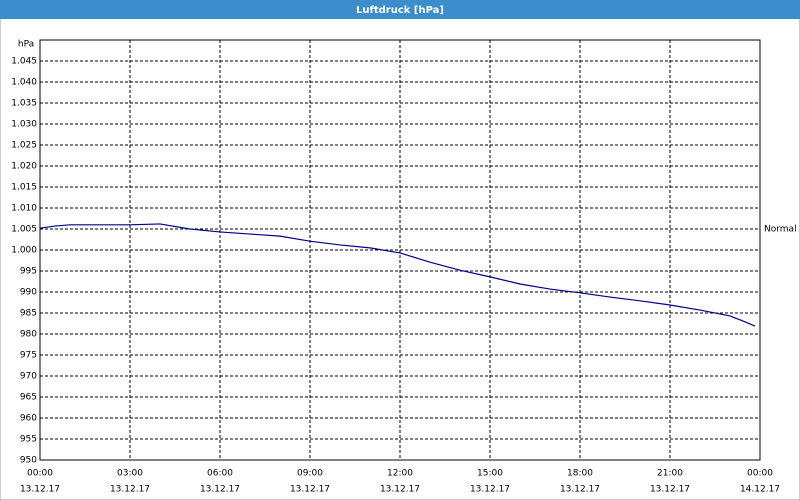  What do you see at coordinates (28, 356) in the screenshot?
I see `y-tick-label: 975` at bounding box center [28, 356].